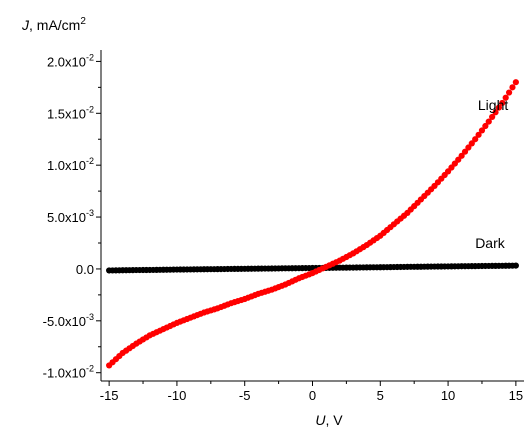 The height and width of the screenshot is (432, 528). I want to click on x-axis-title: U, V, so click(329, 420).